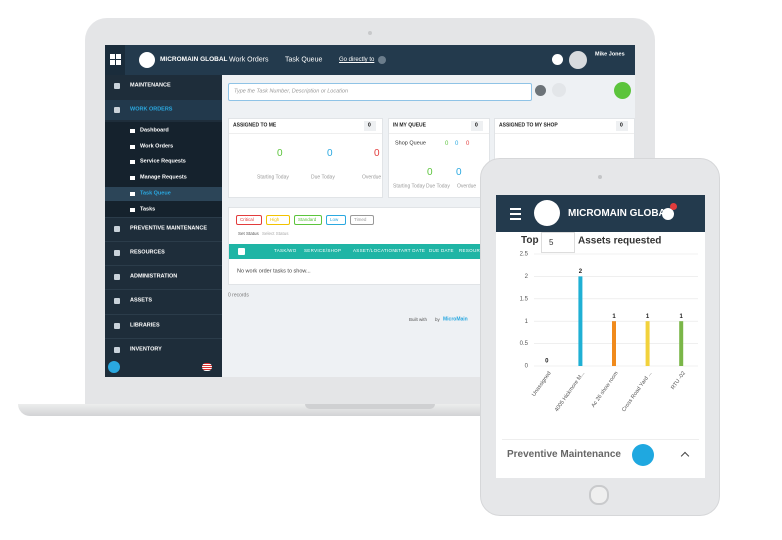 The image size is (782, 540). I want to click on priority-filter: Low, so click(336, 220).